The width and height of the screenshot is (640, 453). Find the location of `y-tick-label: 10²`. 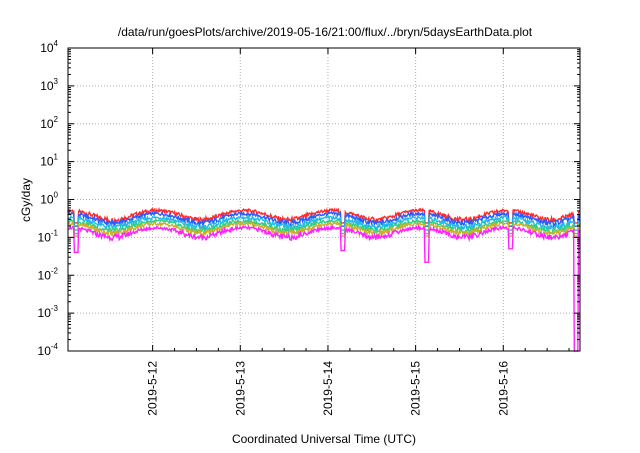

y-tick-label: 10² is located at coordinates (49, 123).